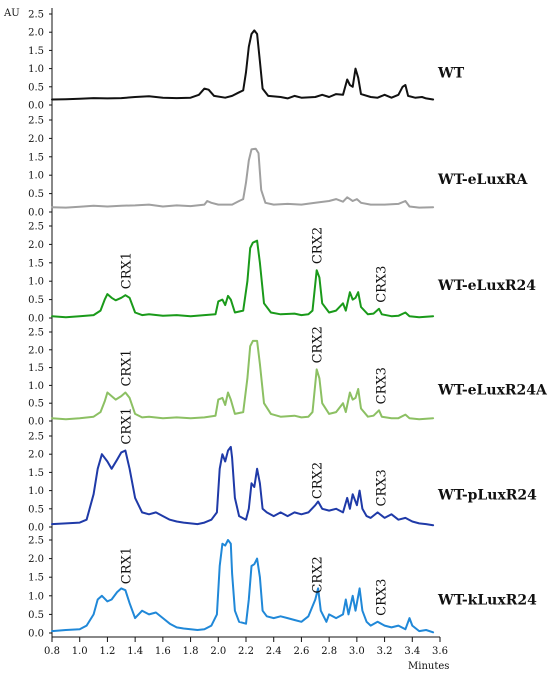 The height and width of the screenshot is (677, 550). Describe the element at coordinates (487, 601) in the screenshot. I see `series-label: WT-kLuxR24` at that location.